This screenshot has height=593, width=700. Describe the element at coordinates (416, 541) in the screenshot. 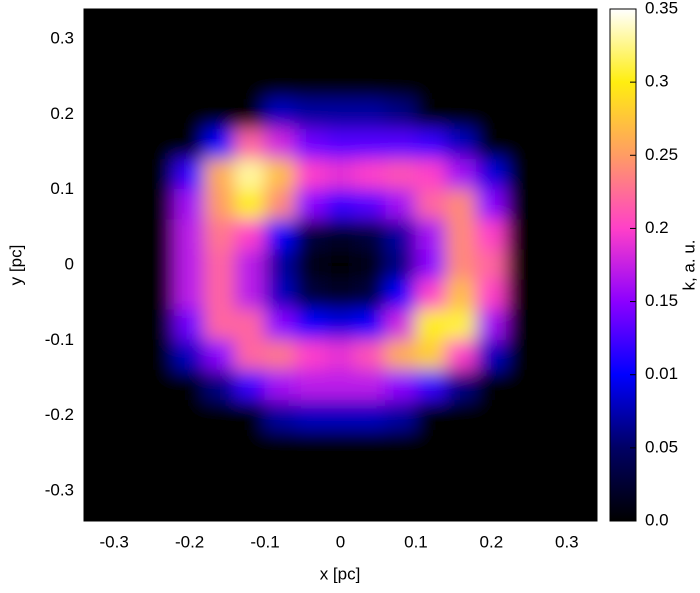

I see `x-tick-label: 0.1` at that location.